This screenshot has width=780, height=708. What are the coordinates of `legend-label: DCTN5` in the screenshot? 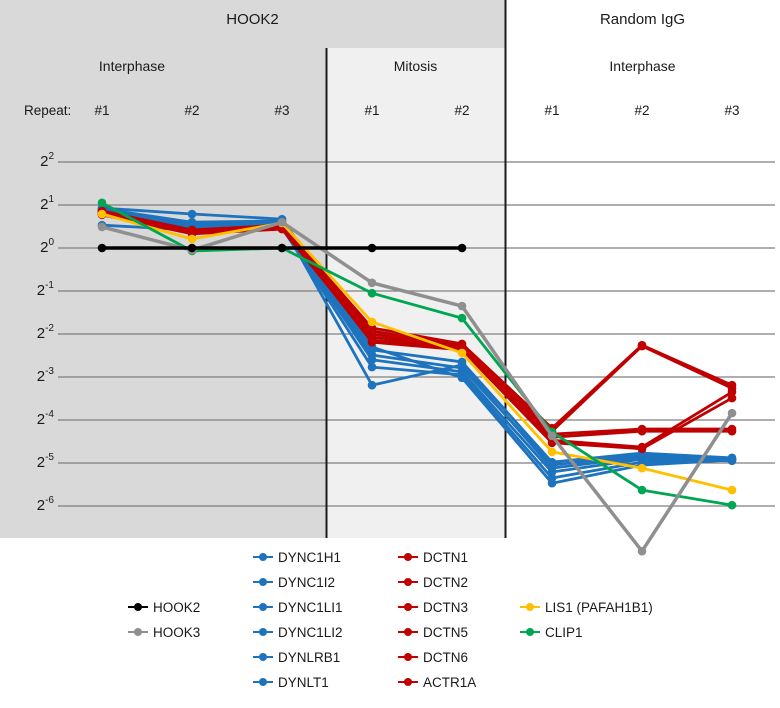 It's located at (446, 632).